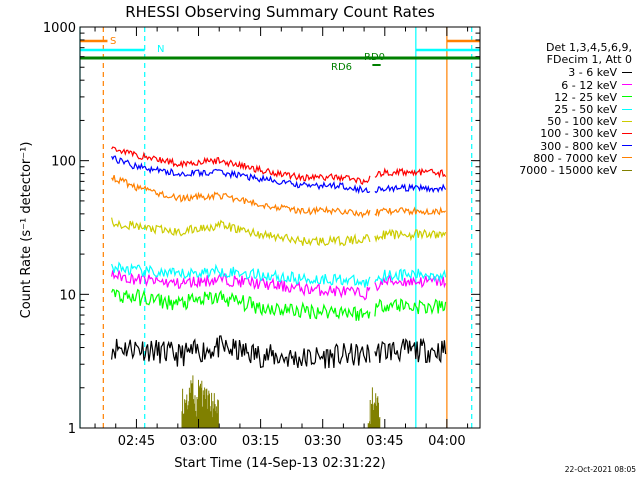 This screenshot has height=480, width=640. I want to click on legend-header: Det 1,3,4,5,6,9, FDecim 1, Att 0, so click(549, 54).